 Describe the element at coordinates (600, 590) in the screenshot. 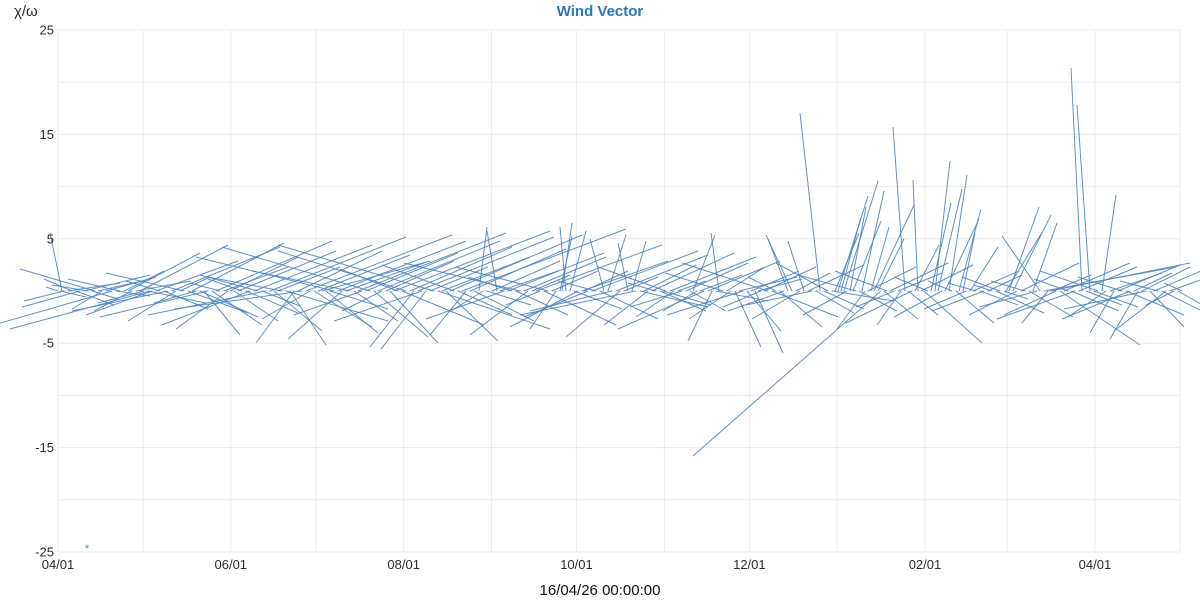

I see `x-axis-label: 16/04/26 00:00:00` at that location.